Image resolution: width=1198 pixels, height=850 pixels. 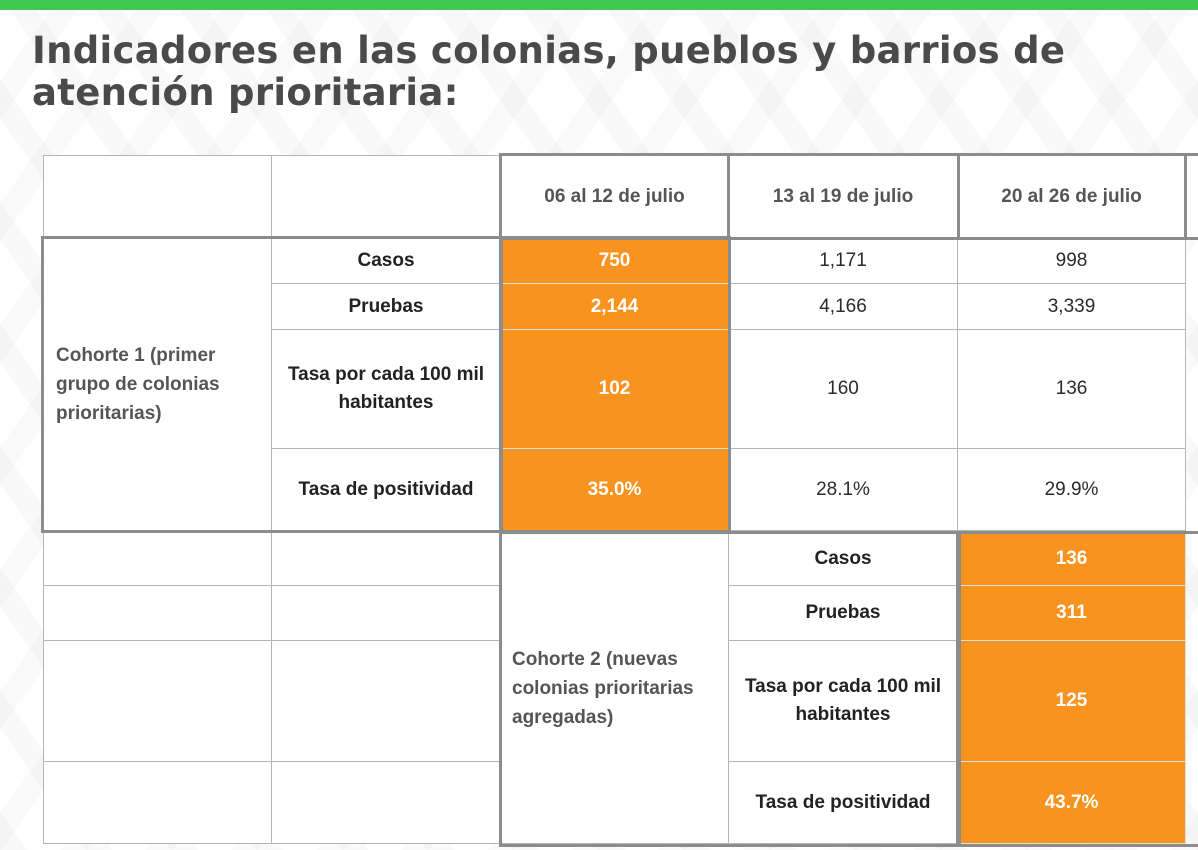 I want to click on cohort2-empty-b1, so click(x=386, y=559).